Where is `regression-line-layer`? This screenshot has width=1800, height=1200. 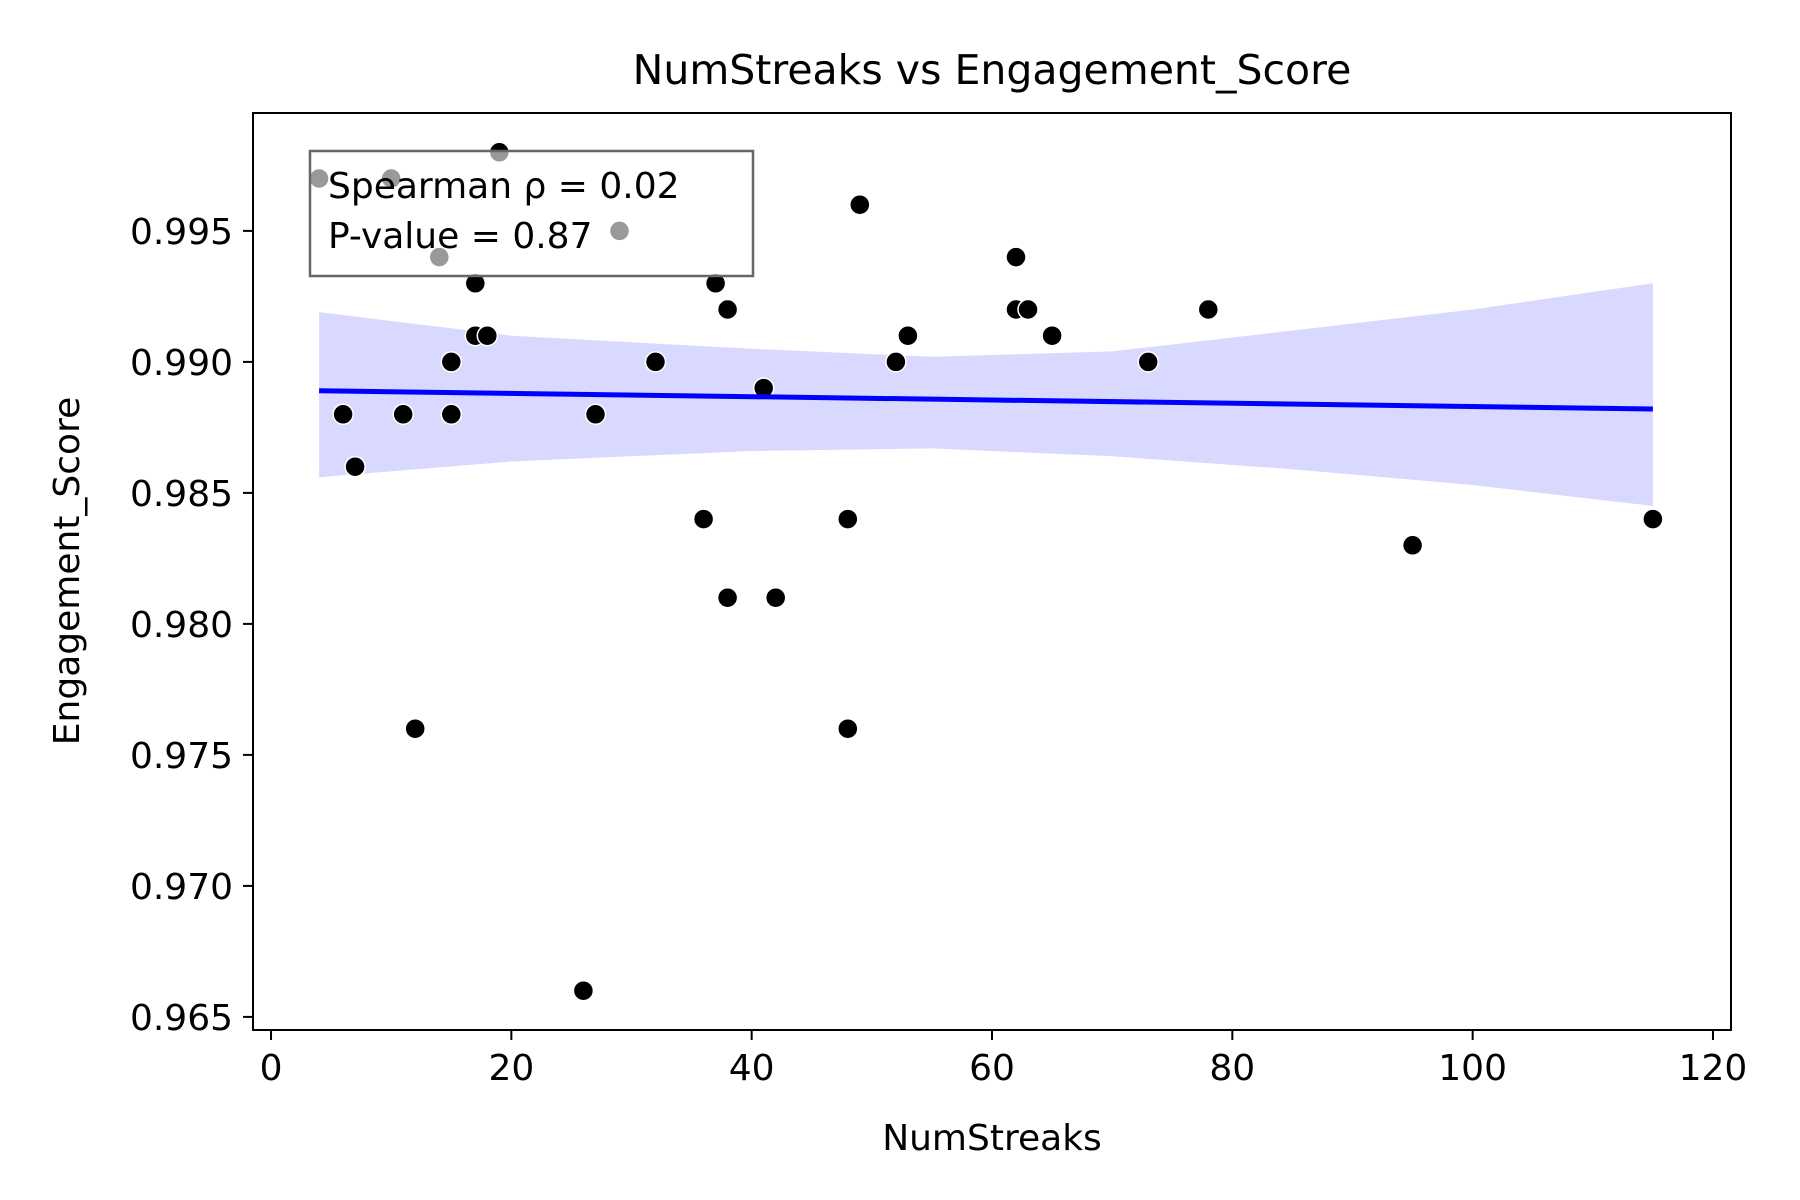
regression-line-layer is located at coordinates (986, 400).